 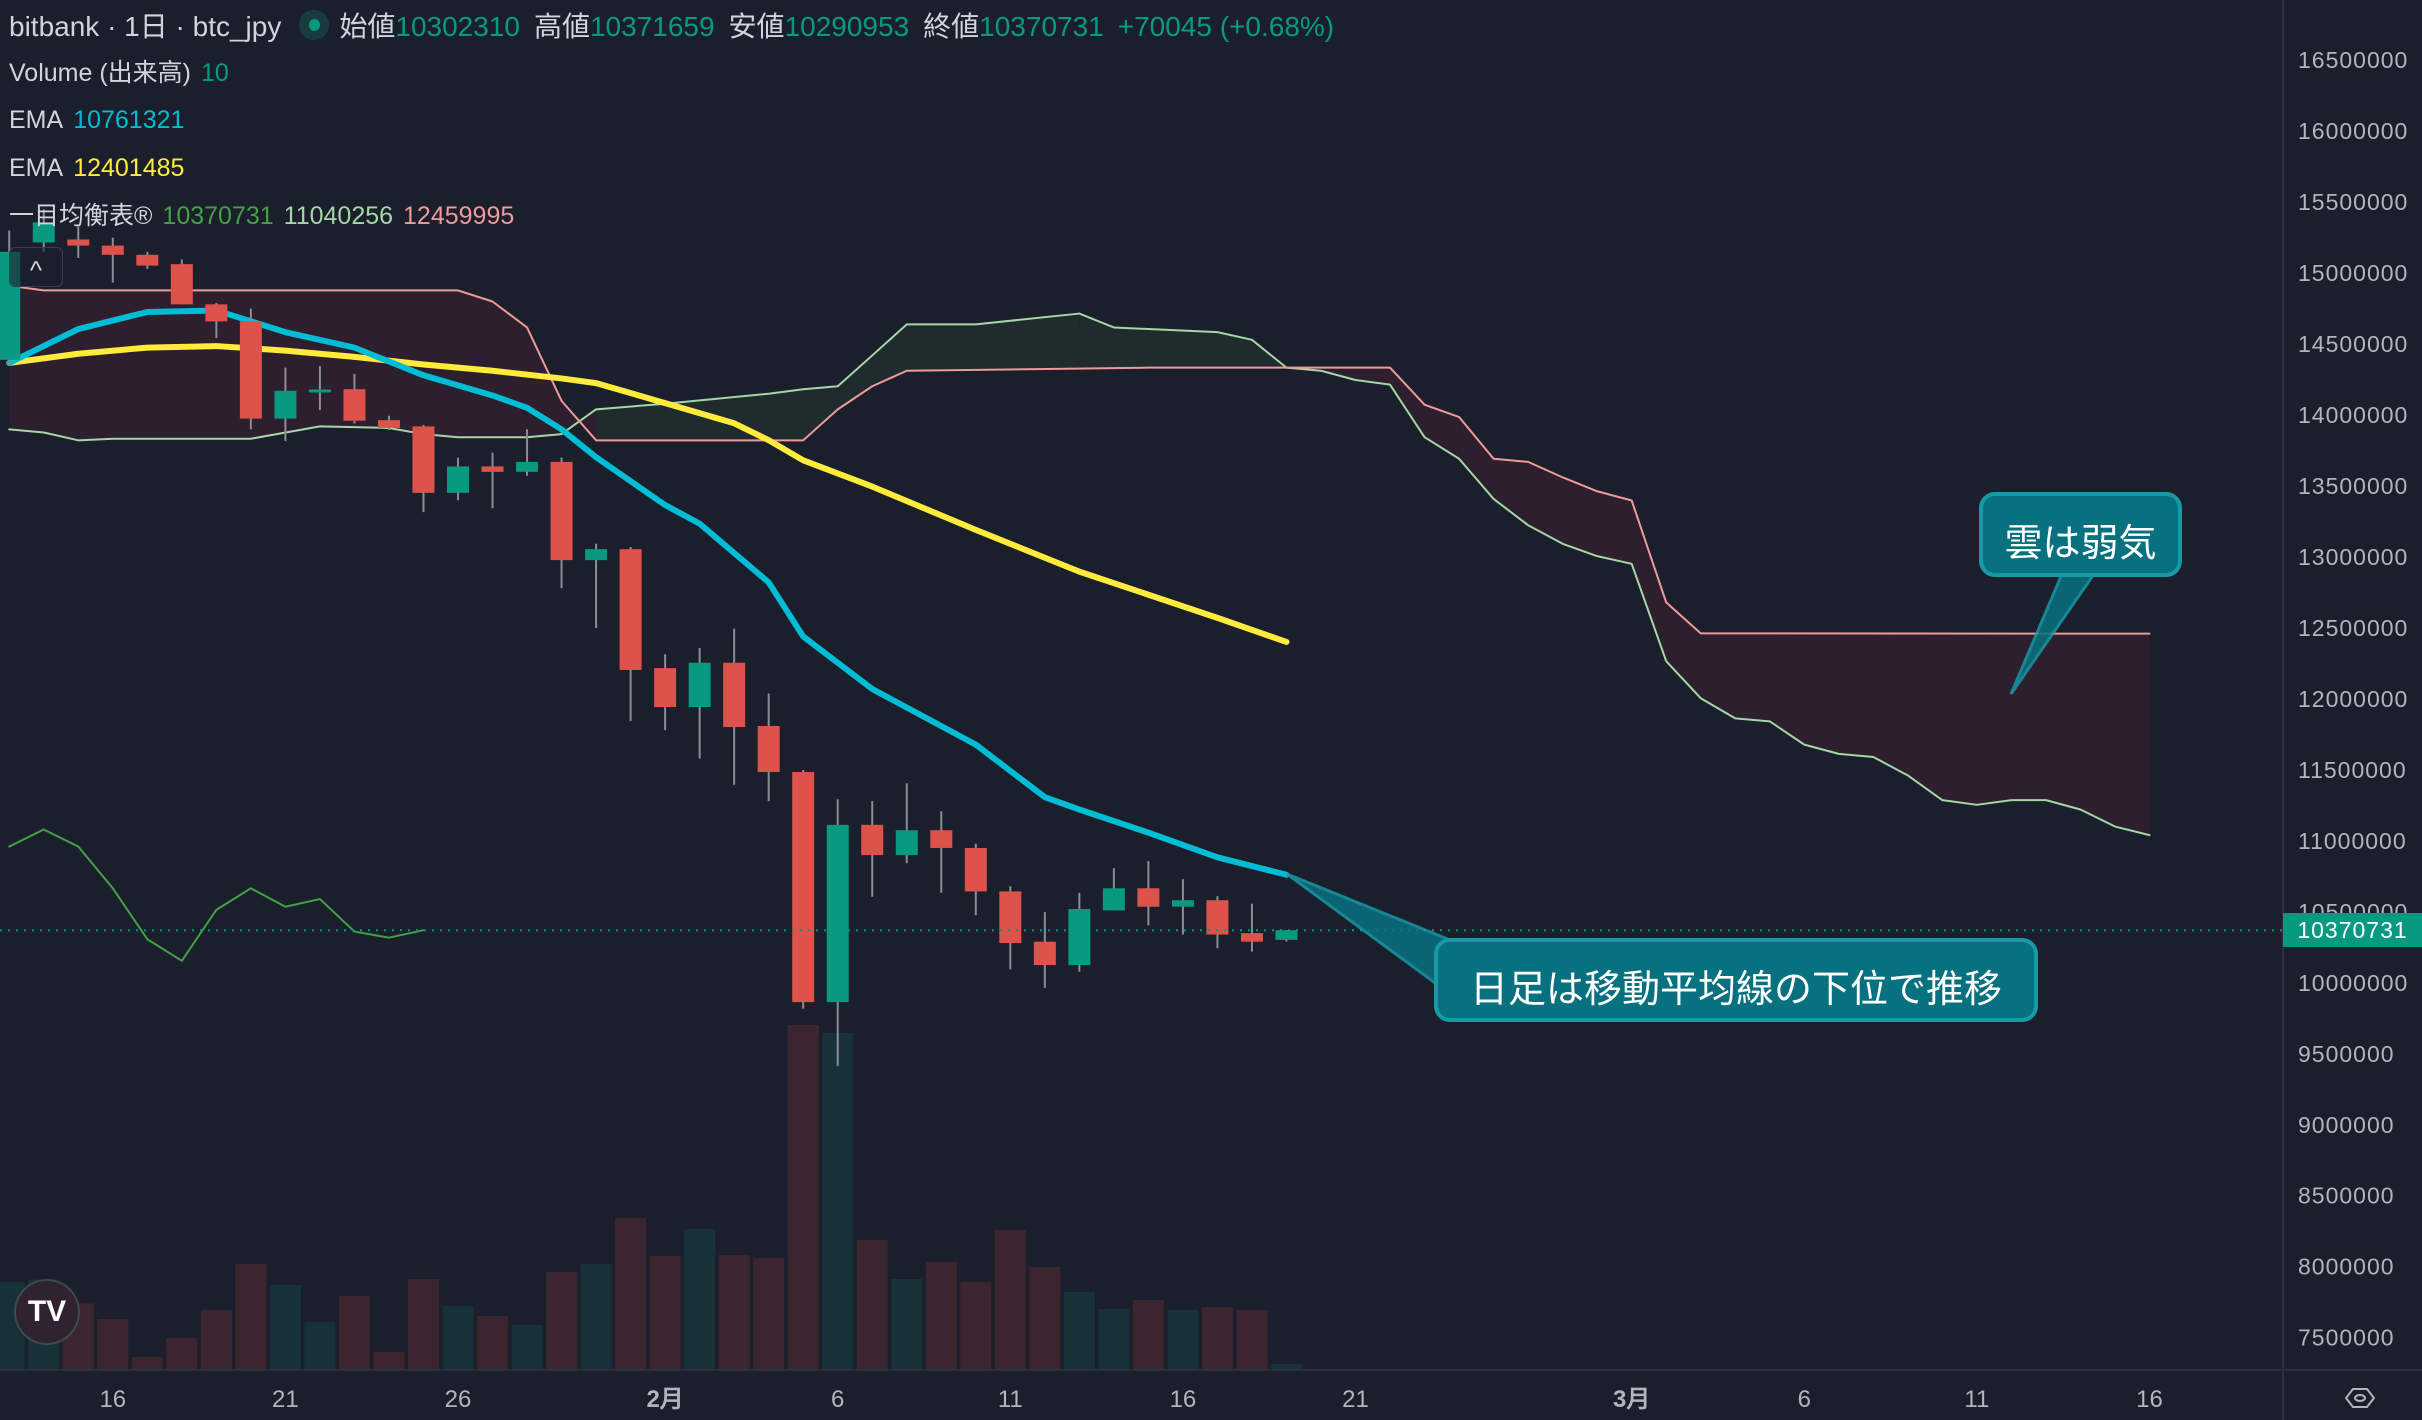 I want to click on ema-slow-value: 12401485, so click(x=129, y=168).